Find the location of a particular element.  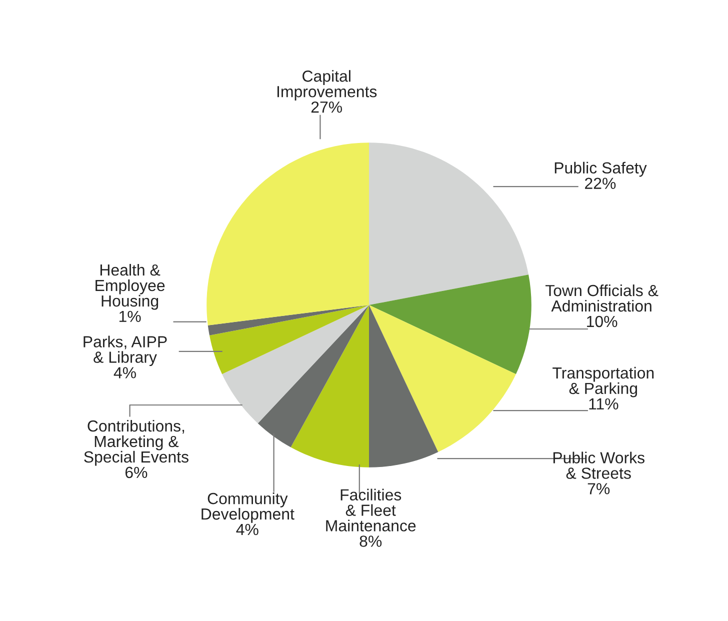

slice-label: Public Safety is located at coordinates (600, 169).